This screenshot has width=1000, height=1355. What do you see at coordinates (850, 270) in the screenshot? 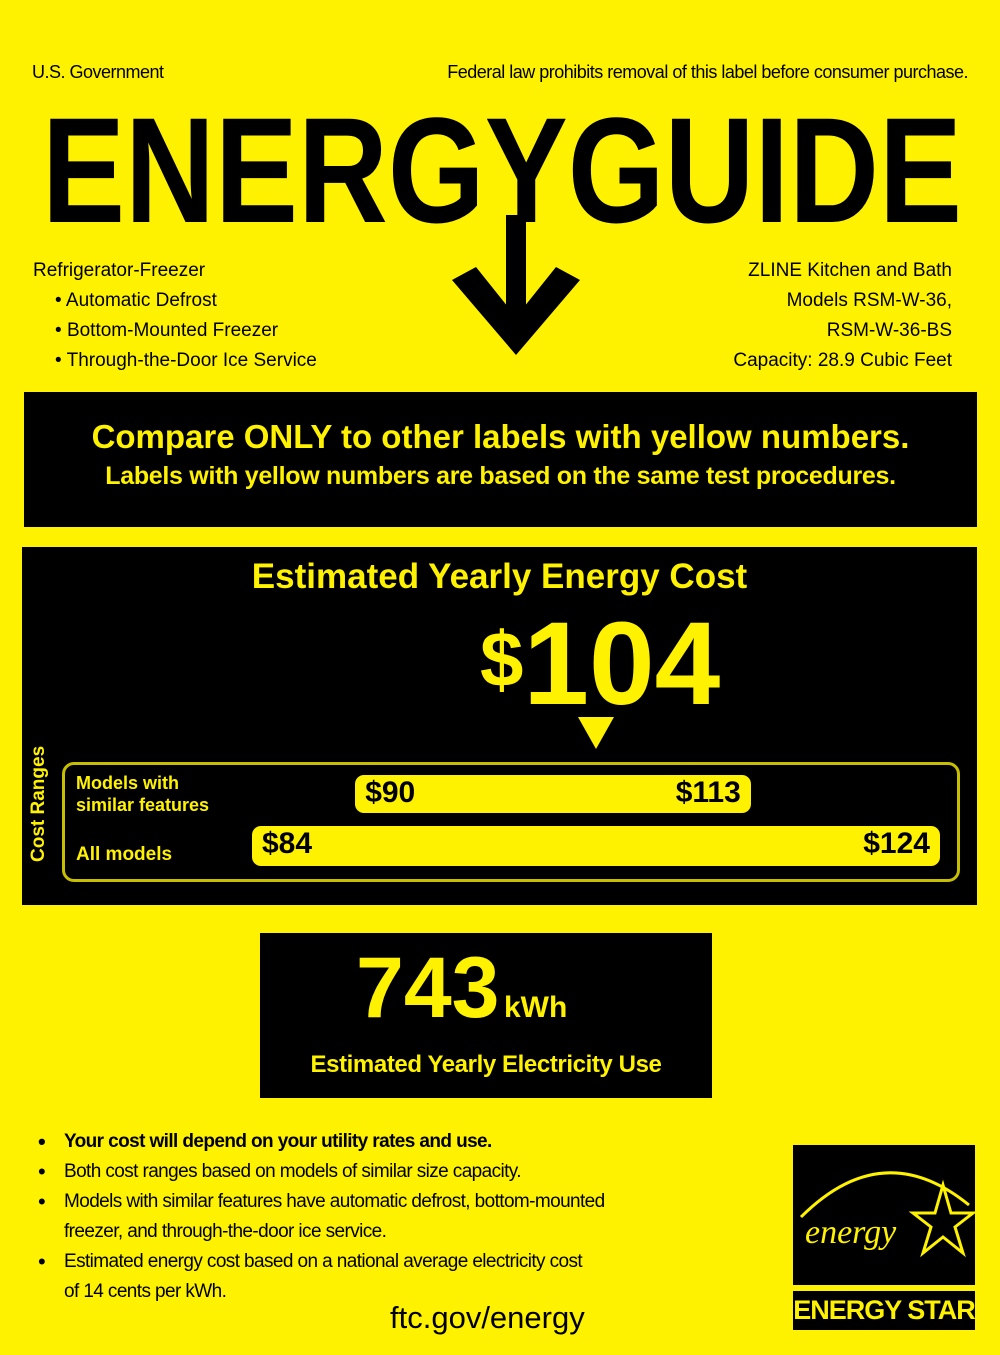
I see `manufacturer: ZLINE Kitchen and Bath` at bounding box center [850, 270].